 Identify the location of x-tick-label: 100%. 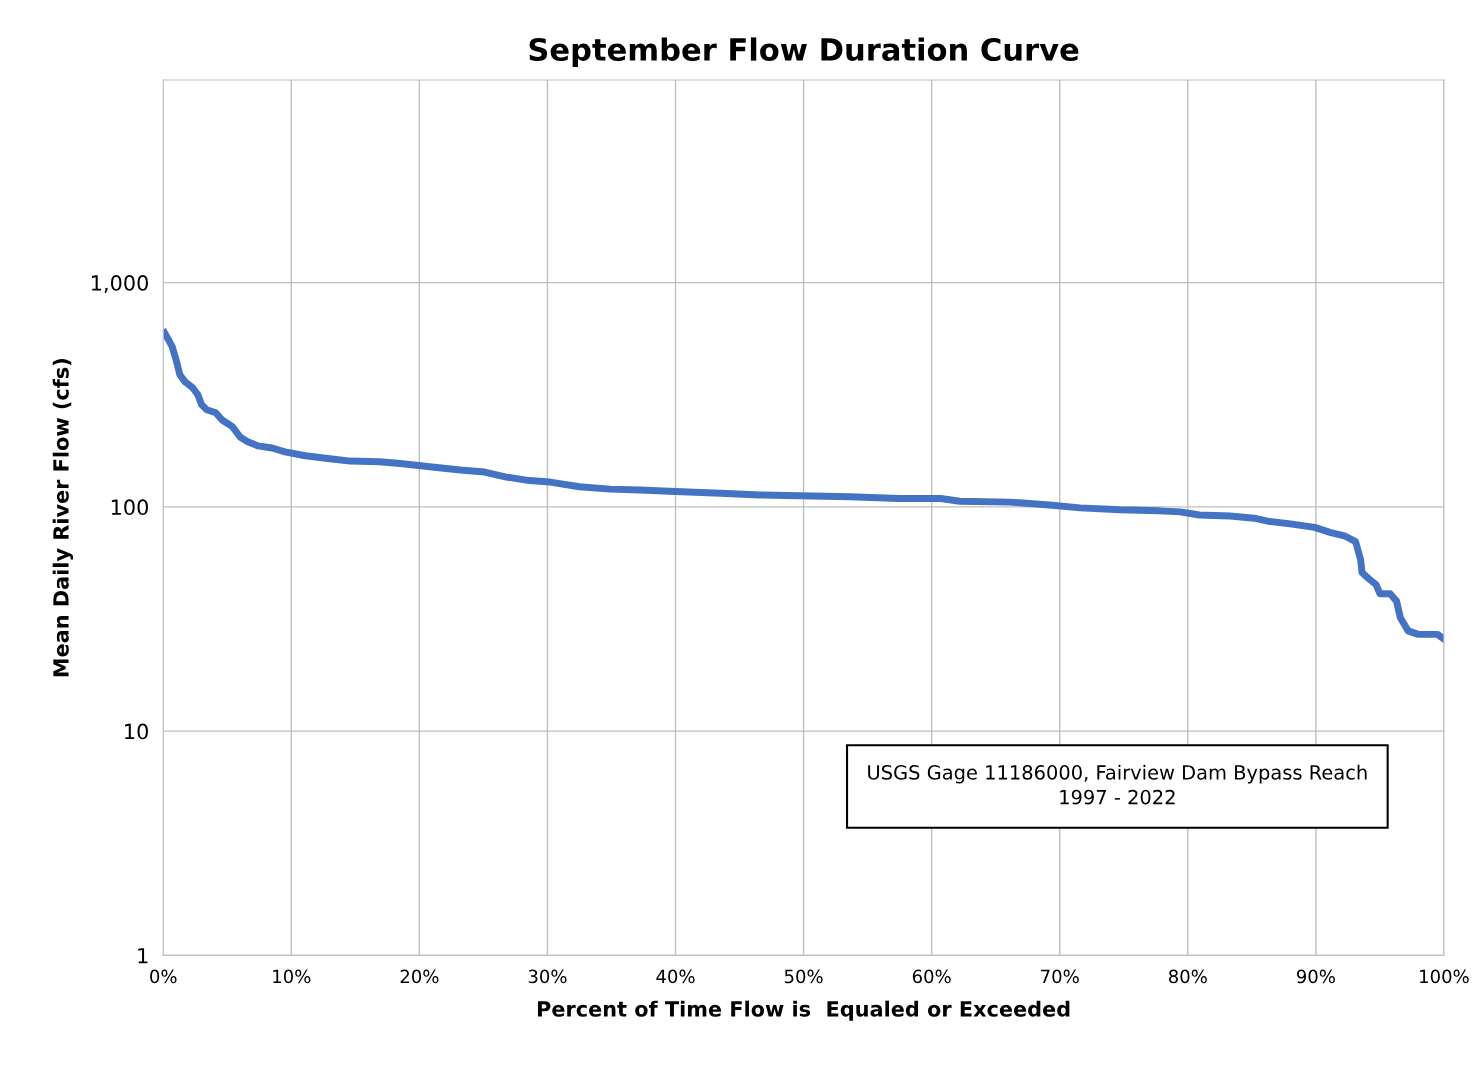
(1444, 976).